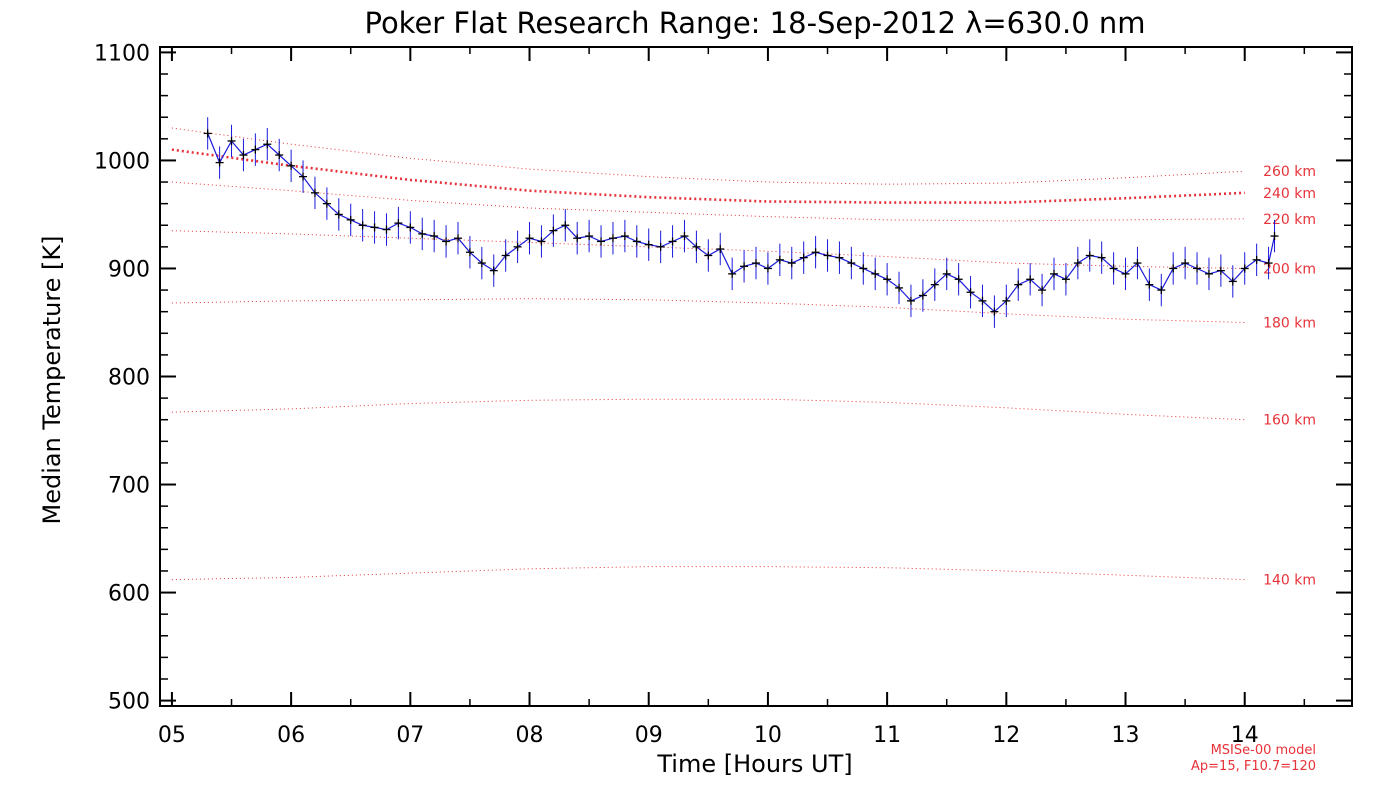  What do you see at coordinates (1289, 270) in the screenshot?
I see `model-curve-label: 200 km` at bounding box center [1289, 270].